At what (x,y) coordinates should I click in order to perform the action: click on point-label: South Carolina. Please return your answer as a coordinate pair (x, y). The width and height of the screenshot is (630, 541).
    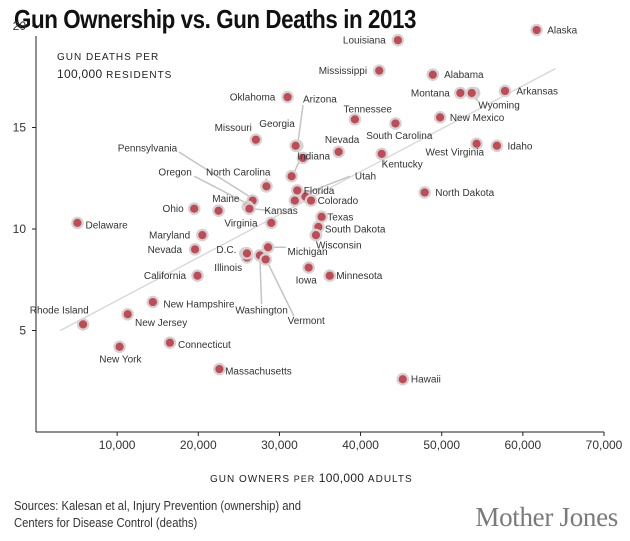
    Looking at the image, I should click on (399, 136).